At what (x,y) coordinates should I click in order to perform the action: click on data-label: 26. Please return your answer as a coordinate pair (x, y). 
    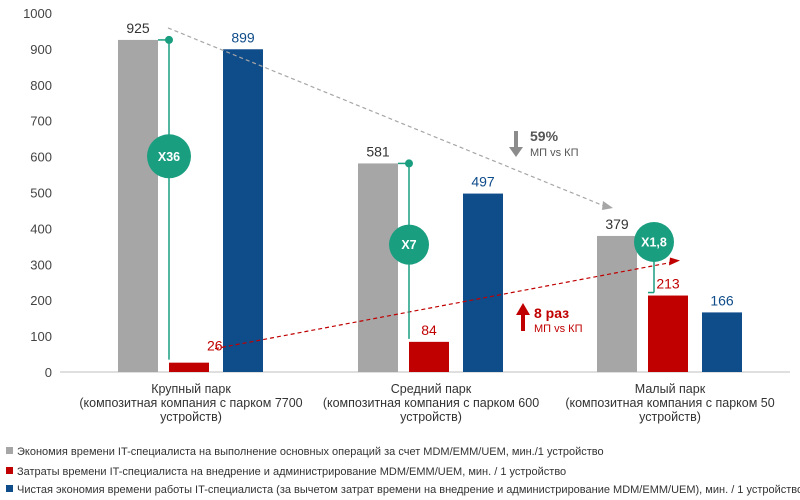
    Looking at the image, I should click on (215, 346).